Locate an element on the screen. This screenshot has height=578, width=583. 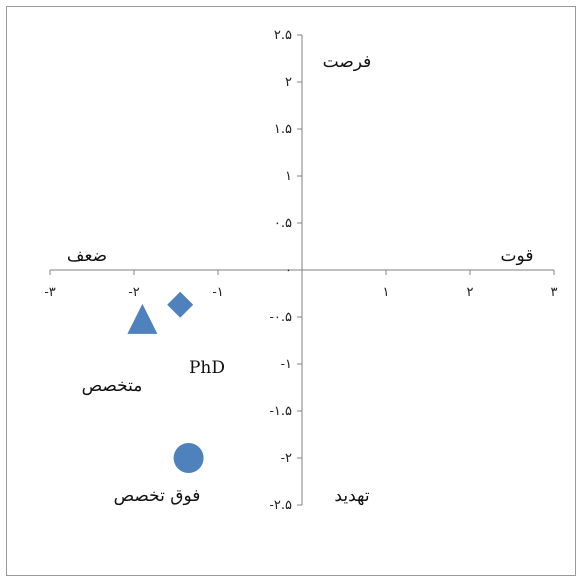
x-tick-label: ۲ is located at coordinates (470, 292).